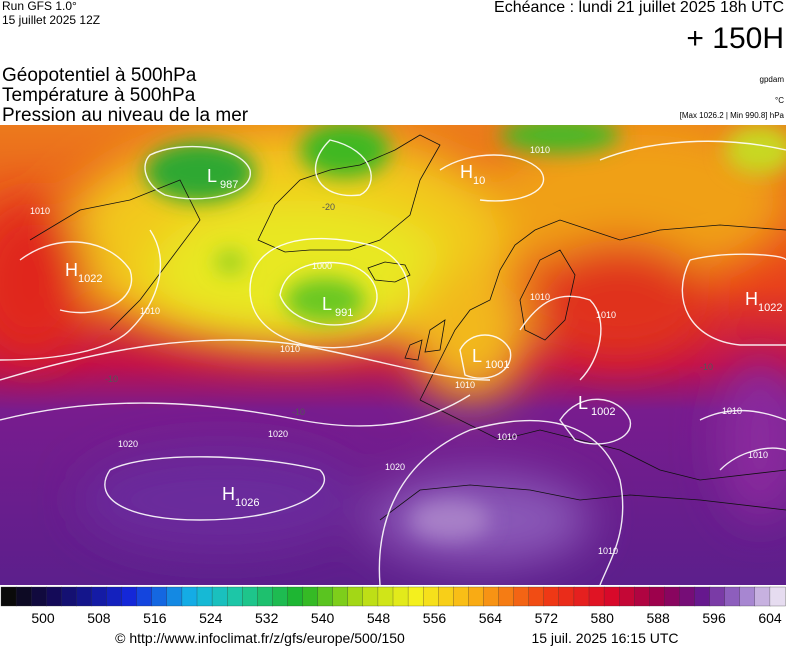  Describe the element at coordinates (732, 115) in the screenshot. I see `unit-label: [Max 1026.2 | Min 990.8] hPa` at that location.